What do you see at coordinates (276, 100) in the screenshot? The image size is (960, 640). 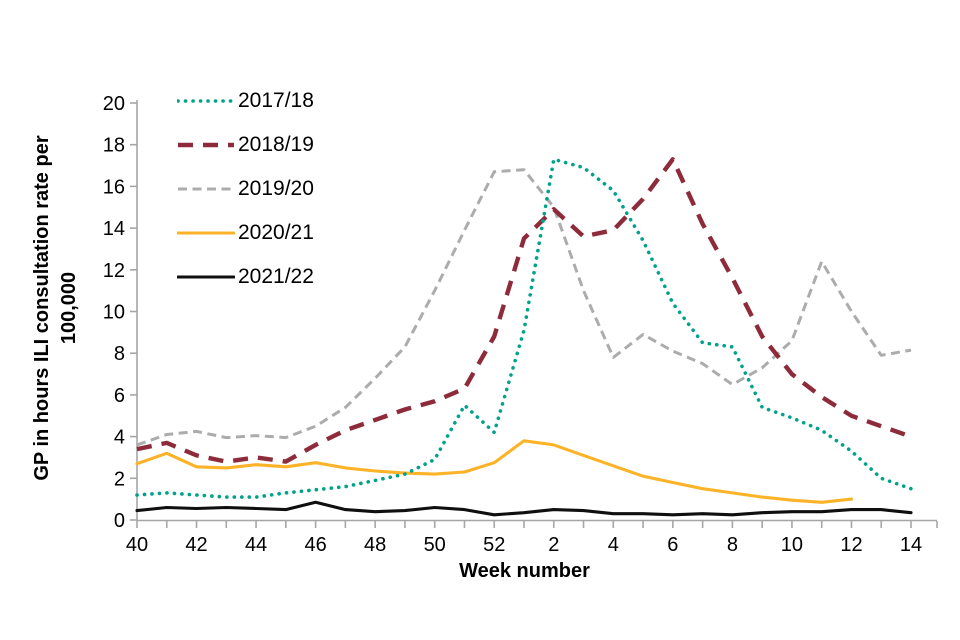 I see `legend-label: 2017/18` at bounding box center [276, 100].